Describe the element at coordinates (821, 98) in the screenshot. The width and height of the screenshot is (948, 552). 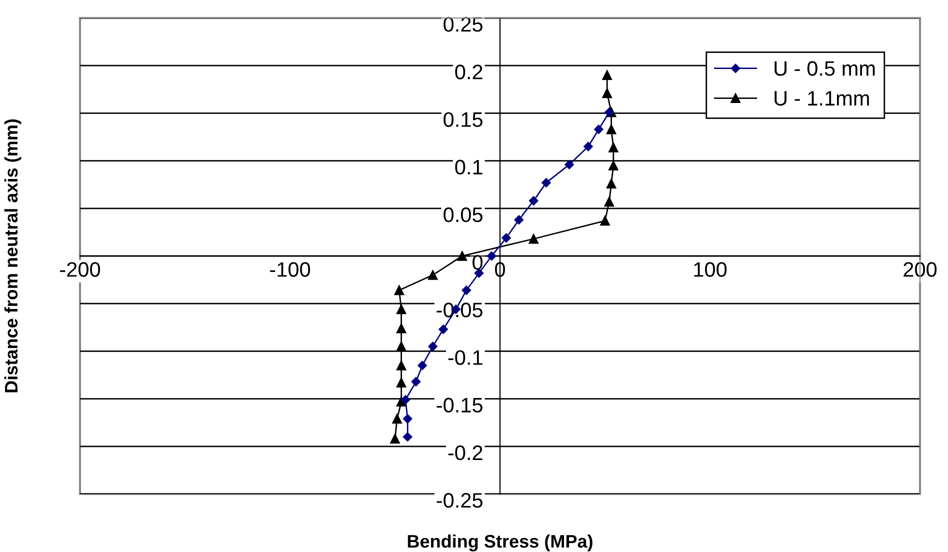
I see `legend-label: U - 1.1mm` at that location.